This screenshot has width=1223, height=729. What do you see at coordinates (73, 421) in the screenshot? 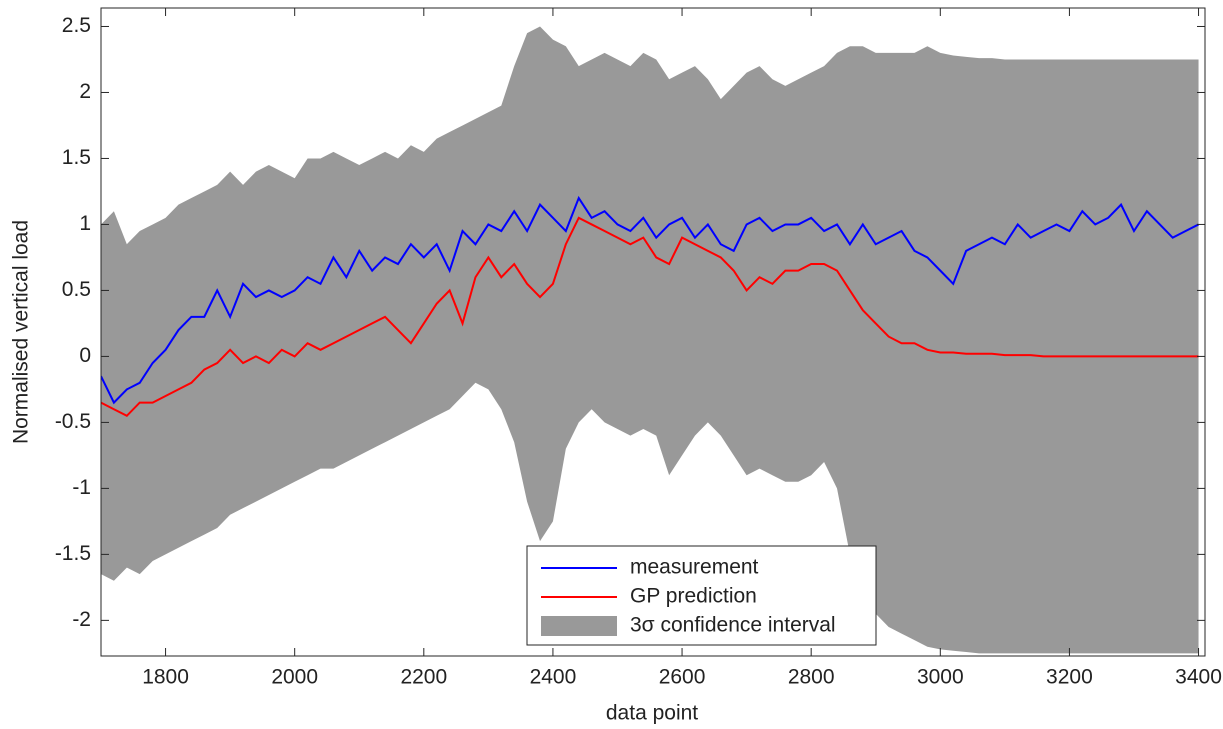
I see `y-tick-label: -0.5` at bounding box center [73, 421].